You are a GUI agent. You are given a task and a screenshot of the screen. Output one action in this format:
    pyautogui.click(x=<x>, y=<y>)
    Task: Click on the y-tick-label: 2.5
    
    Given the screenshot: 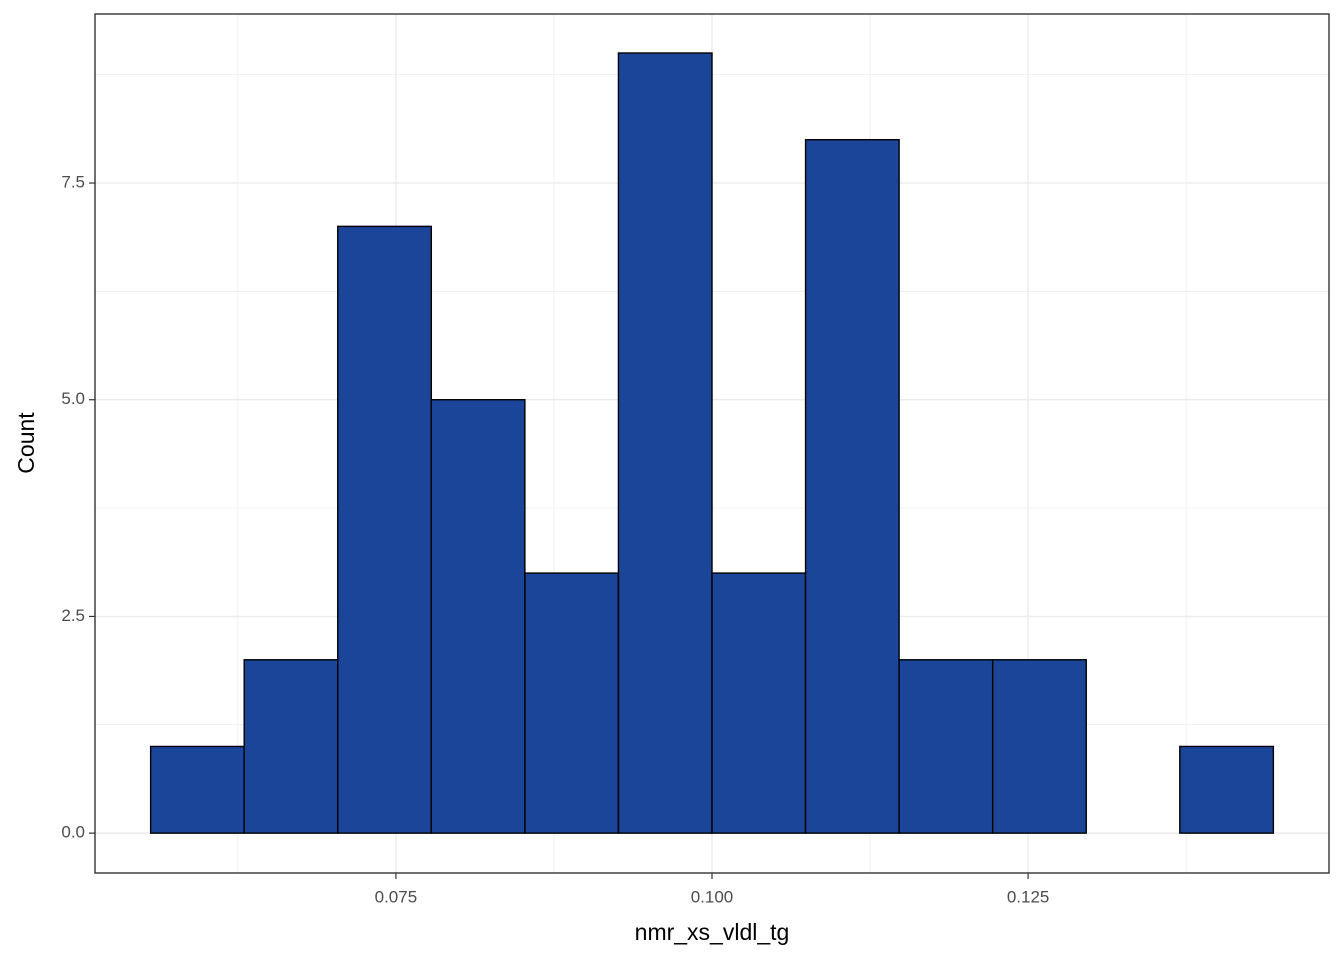 What is the action you would take?
    pyautogui.click(x=73, y=615)
    